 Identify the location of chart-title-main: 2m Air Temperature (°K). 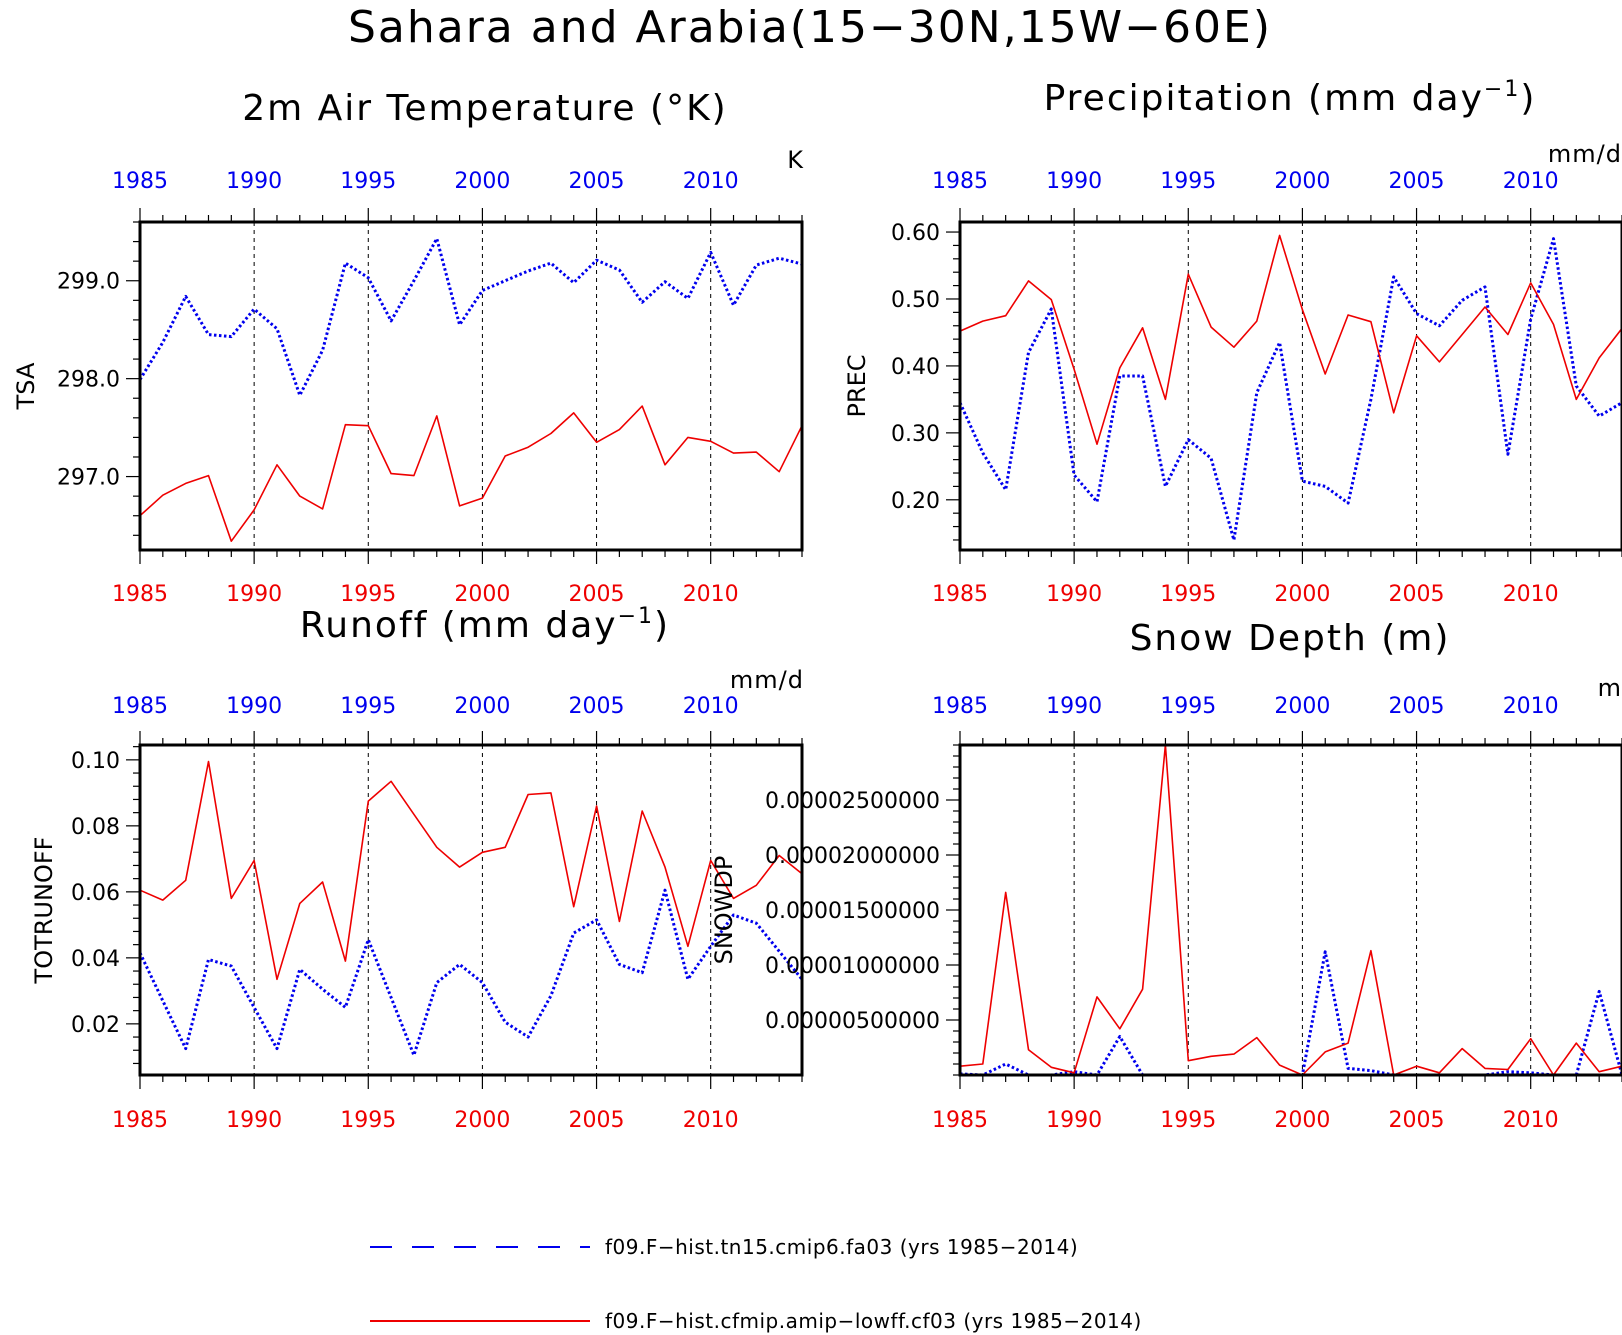
(484, 108).